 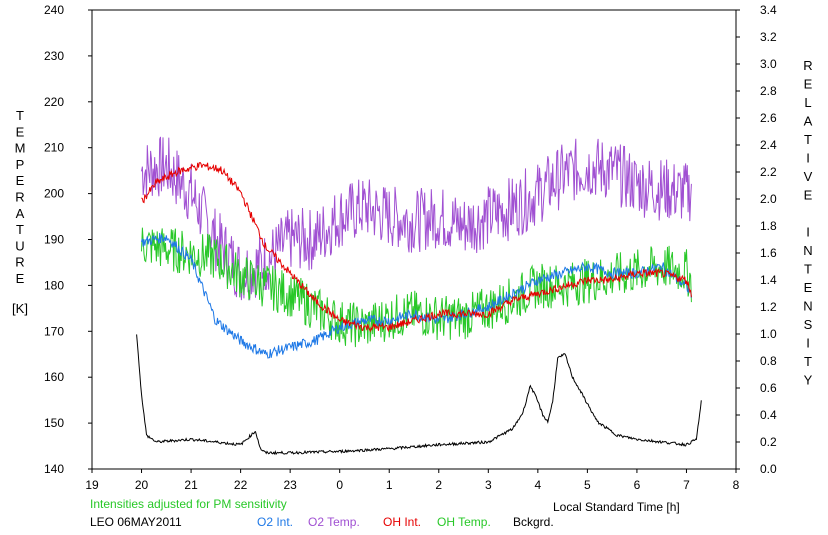 What do you see at coordinates (768, 118) in the screenshot?
I see `y-right-tick-label: 2.6` at bounding box center [768, 118].